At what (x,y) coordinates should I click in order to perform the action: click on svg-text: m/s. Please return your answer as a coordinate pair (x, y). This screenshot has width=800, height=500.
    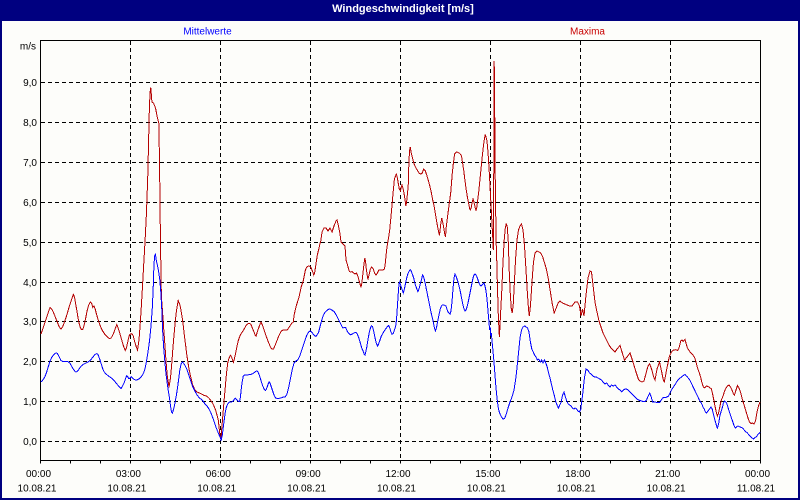
    Looking at the image, I should click on (28, 47).